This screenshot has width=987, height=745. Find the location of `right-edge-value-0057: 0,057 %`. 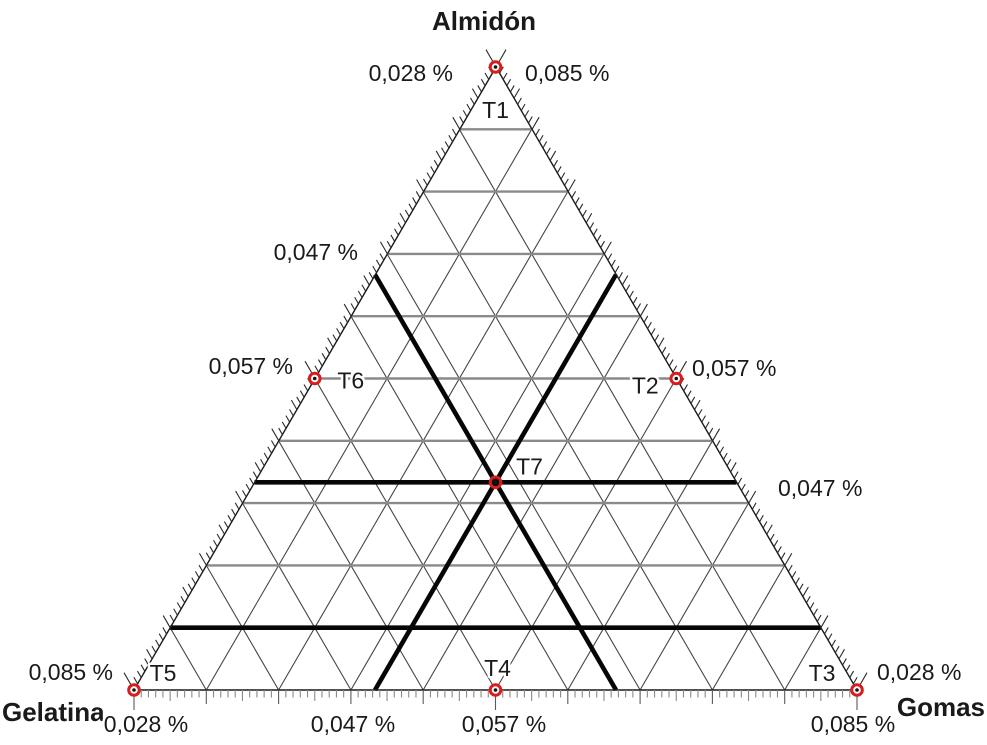

right-edge-value-0057: 0,057 % is located at coordinates (734, 368).